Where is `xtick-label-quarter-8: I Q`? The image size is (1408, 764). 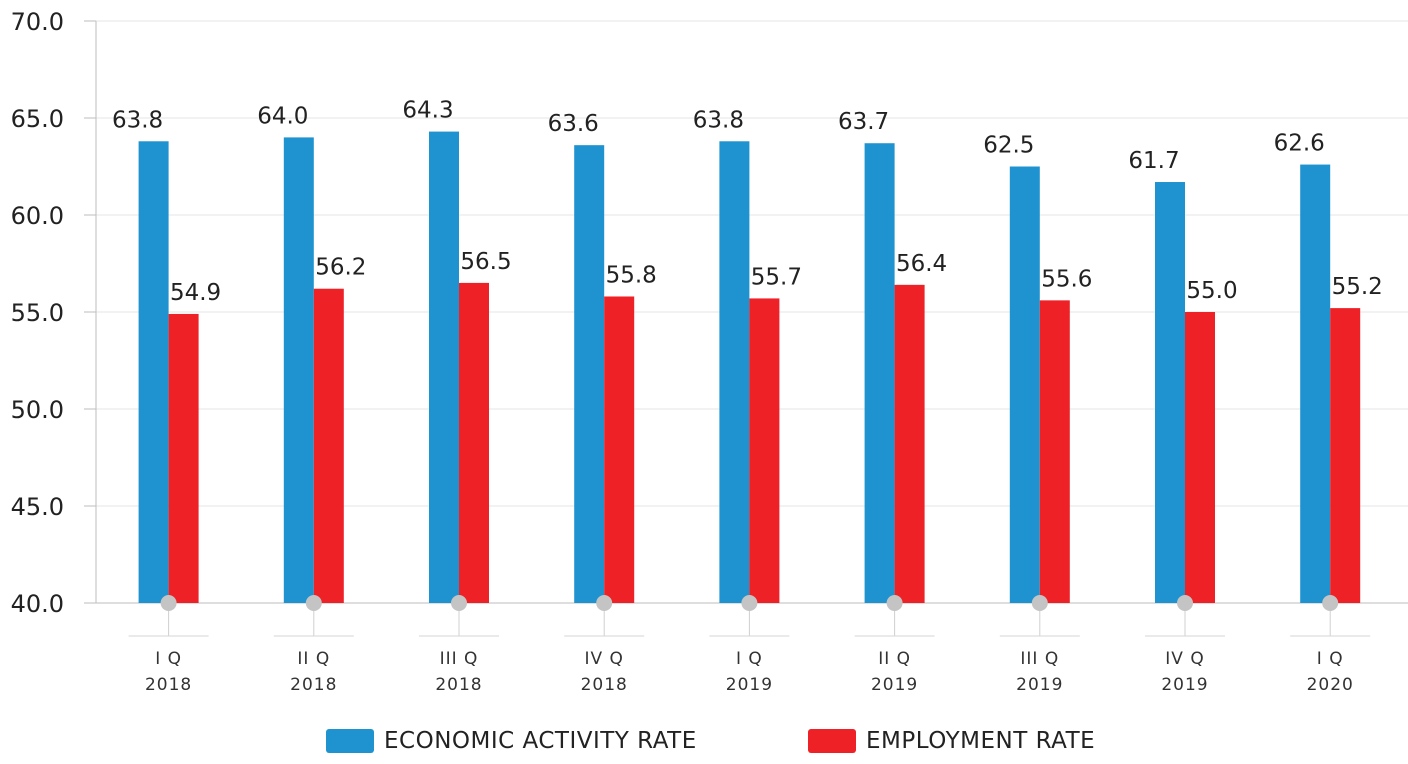 xtick-label-quarter-8: I Q is located at coordinates (1330, 659).